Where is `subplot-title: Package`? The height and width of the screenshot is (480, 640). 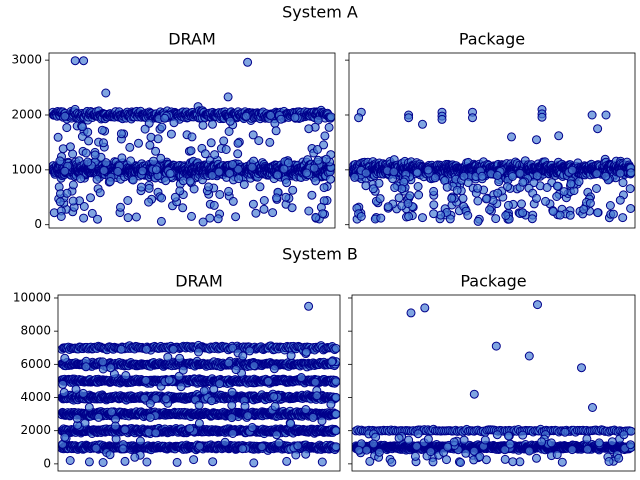
subplot-title: Package is located at coordinates (492, 39).